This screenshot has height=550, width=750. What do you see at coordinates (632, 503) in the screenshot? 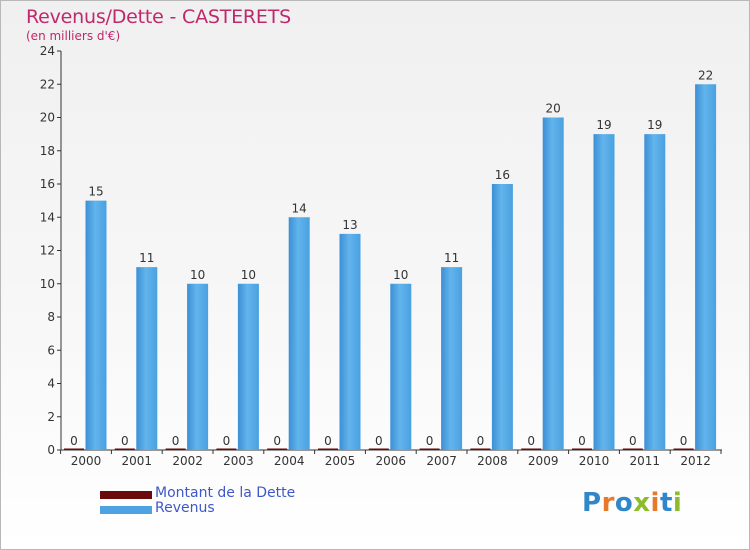
I see `proxiti-logo: Proxiti` at bounding box center [632, 503].